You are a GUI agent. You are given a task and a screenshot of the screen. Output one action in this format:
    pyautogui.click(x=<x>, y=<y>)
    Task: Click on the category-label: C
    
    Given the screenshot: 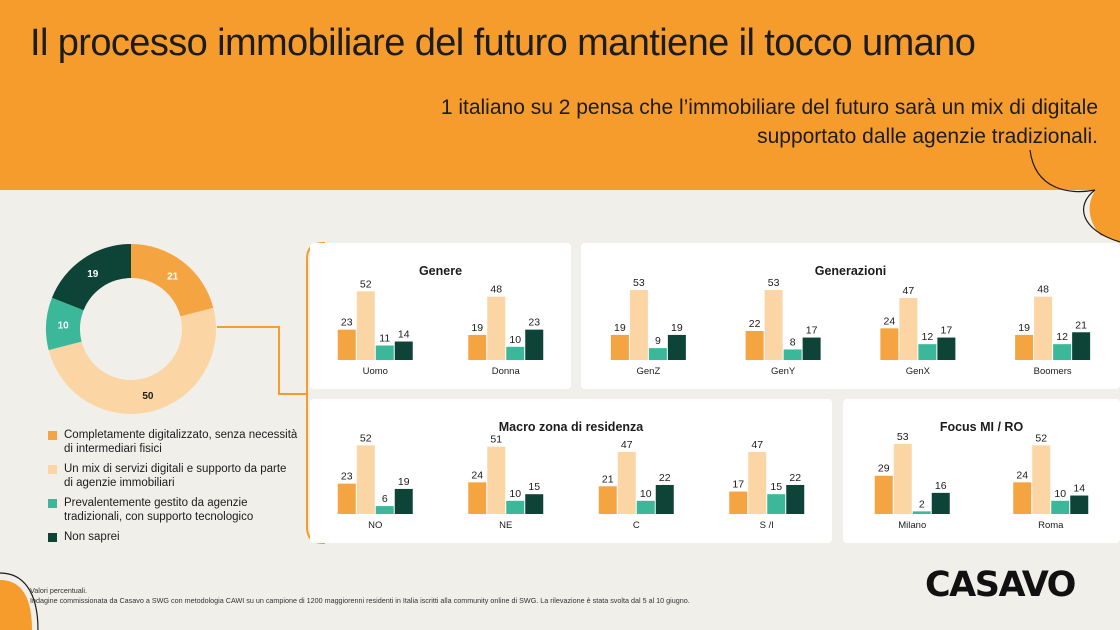 What is the action you would take?
    pyautogui.click(x=636, y=525)
    